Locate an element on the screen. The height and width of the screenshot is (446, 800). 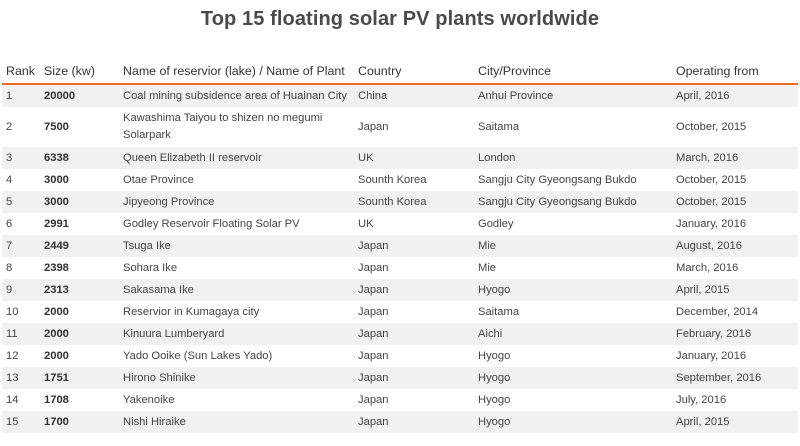
cell-name: Godley Reservoir Floating Solar PV is located at coordinates (211, 223).